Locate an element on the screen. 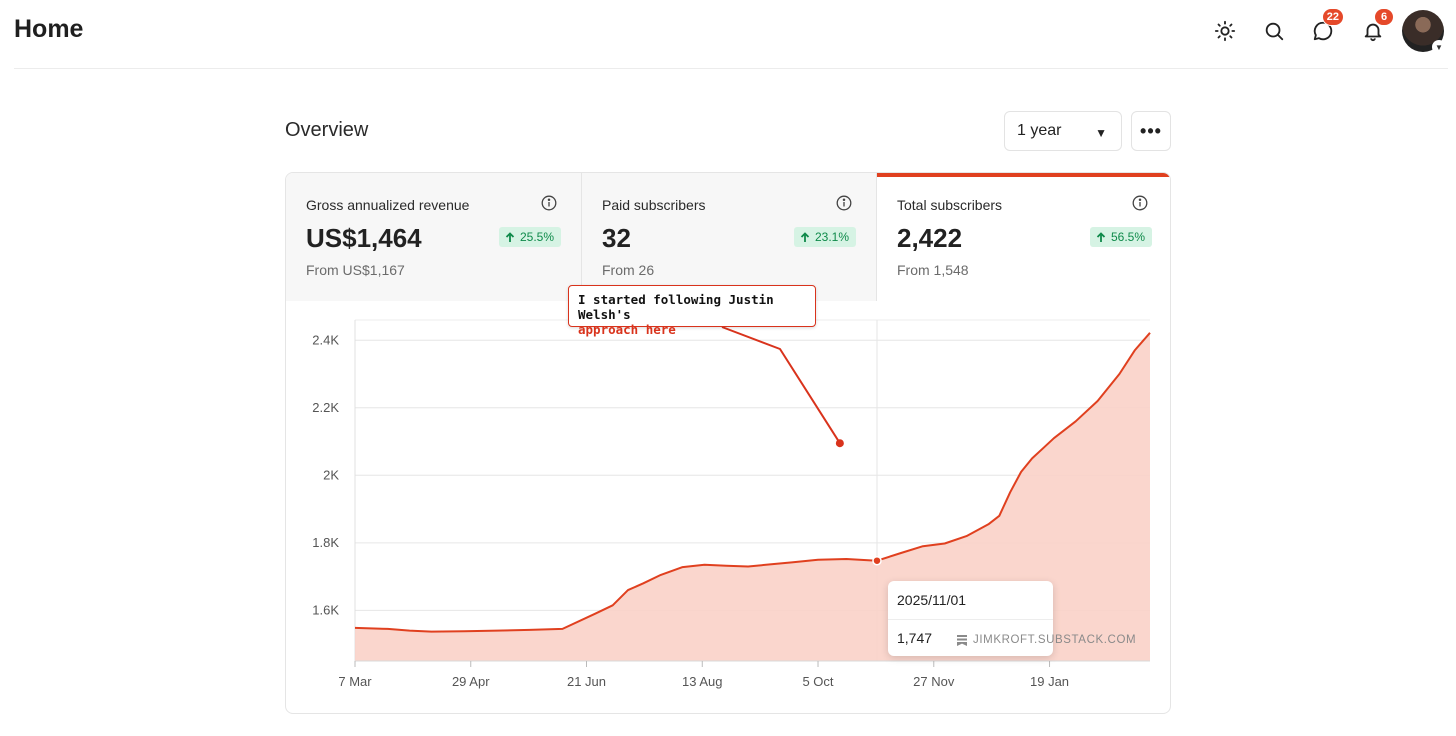  page-title: Home is located at coordinates (49, 29).